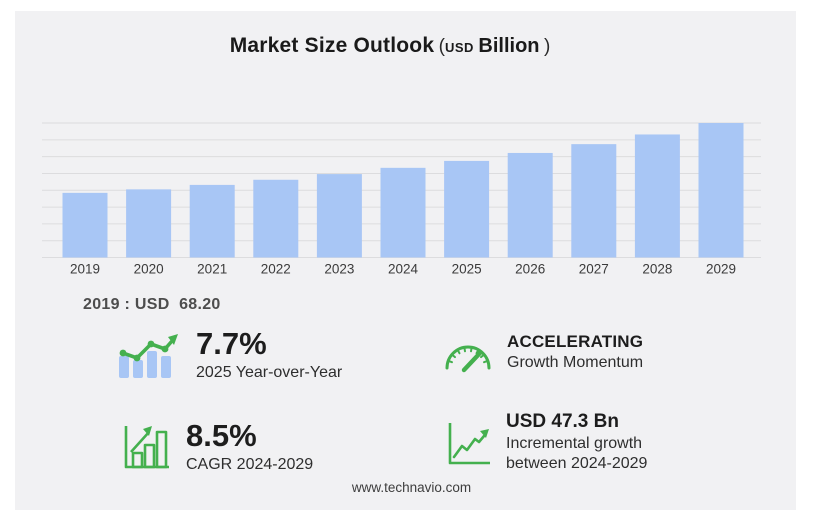 This screenshot has width=823, height=510. What do you see at coordinates (594, 269) in the screenshot?
I see `x-tick-label-2027: 2027` at bounding box center [594, 269].